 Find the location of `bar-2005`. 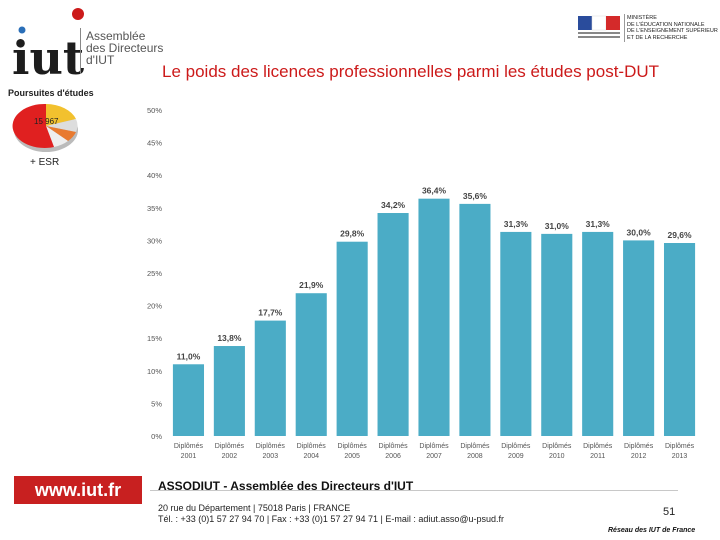

bar-2005 is located at coordinates (352, 338).